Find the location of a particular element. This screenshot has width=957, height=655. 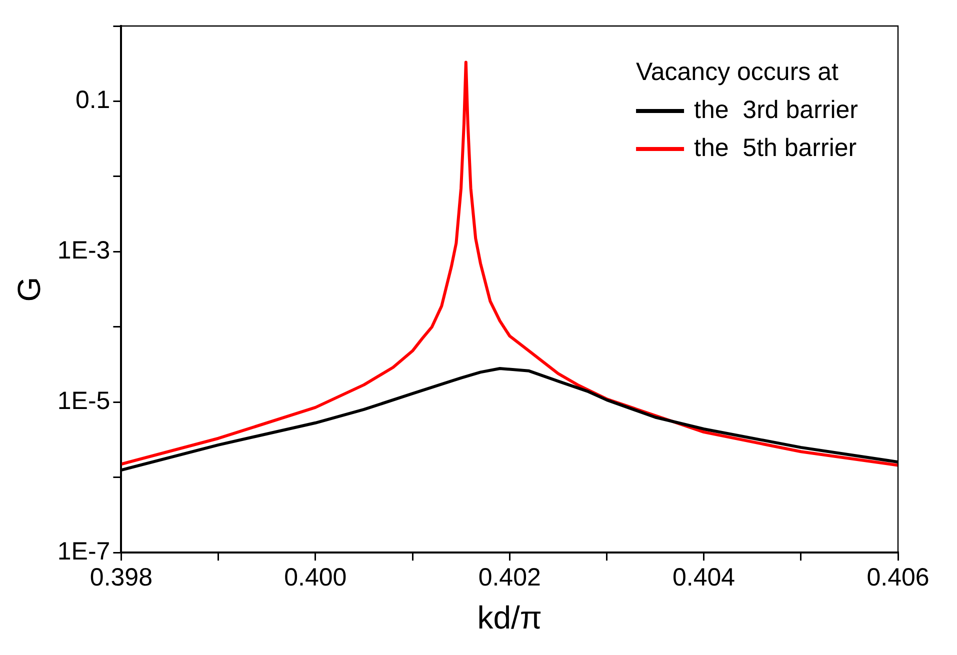

x-tick-label: 0.398 is located at coordinates (121, 577).